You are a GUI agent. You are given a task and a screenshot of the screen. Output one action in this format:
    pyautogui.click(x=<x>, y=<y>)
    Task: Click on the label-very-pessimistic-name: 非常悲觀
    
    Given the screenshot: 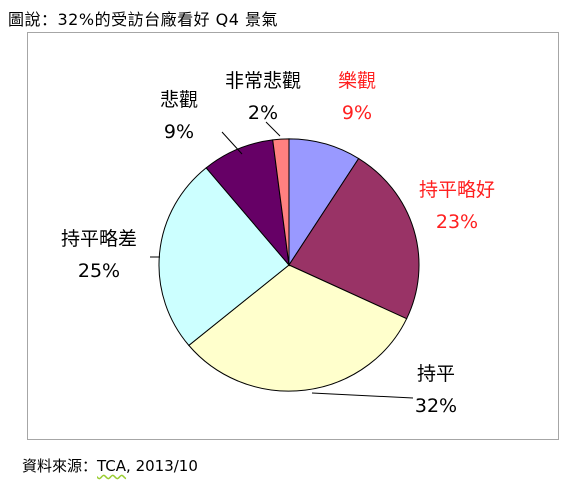 What is the action you would take?
    pyautogui.click(x=263, y=81)
    